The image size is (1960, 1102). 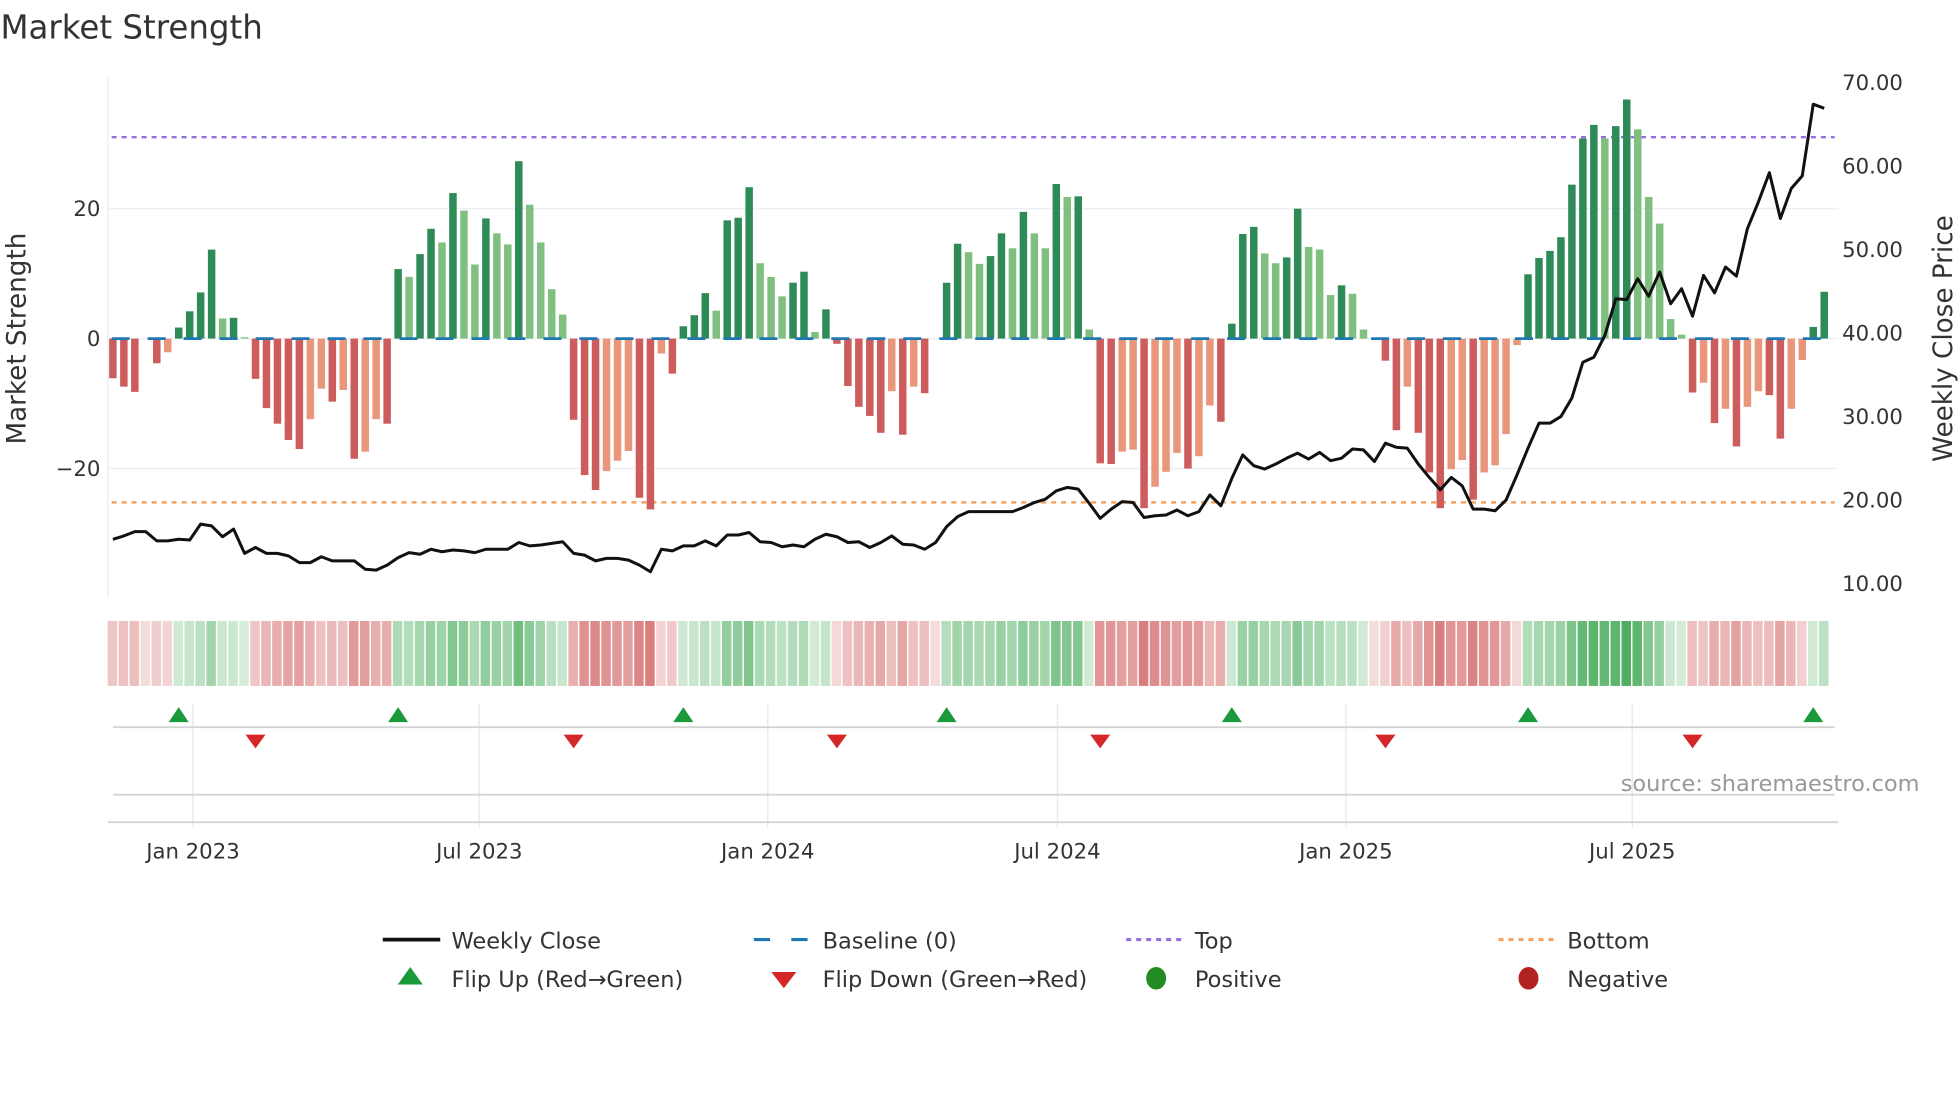 What do you see at coordinates (1528, 978) in the screenshot?
I see `circle-red-icon` at bounding box center [1528, 978].